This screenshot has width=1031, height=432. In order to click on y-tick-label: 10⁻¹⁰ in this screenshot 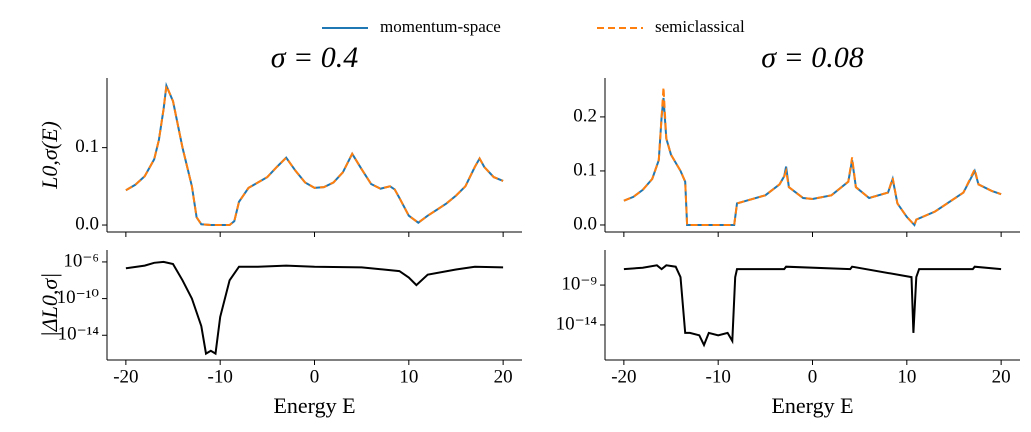, I will do `click(78, 297)`.